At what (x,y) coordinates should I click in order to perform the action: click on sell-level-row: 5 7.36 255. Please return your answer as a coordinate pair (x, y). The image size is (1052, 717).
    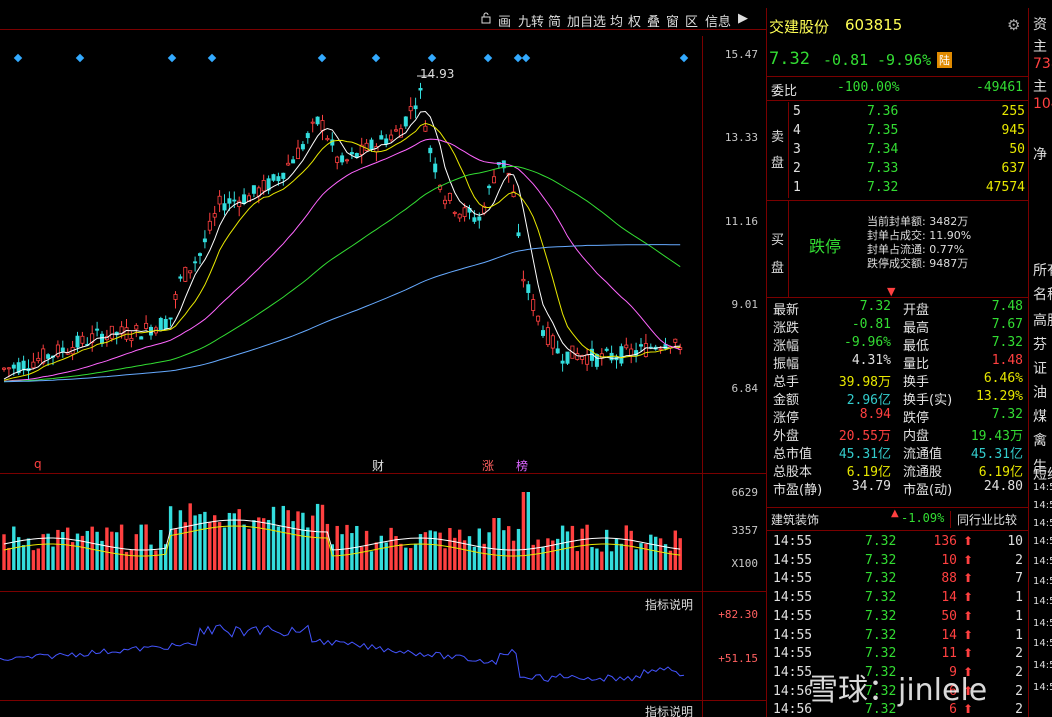
    Looking at the image, I should click on (909, 113).